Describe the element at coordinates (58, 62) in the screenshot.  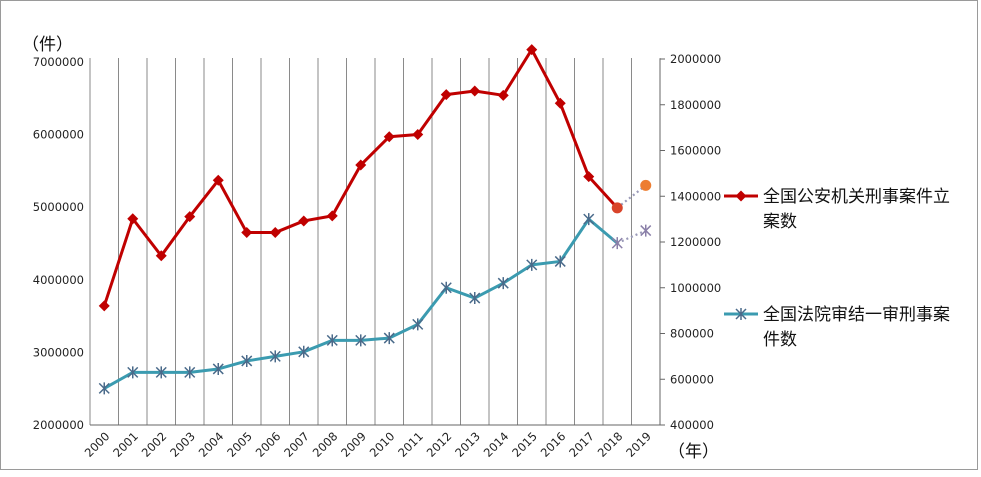
I see `left-tick-label: 7000000` at that location.